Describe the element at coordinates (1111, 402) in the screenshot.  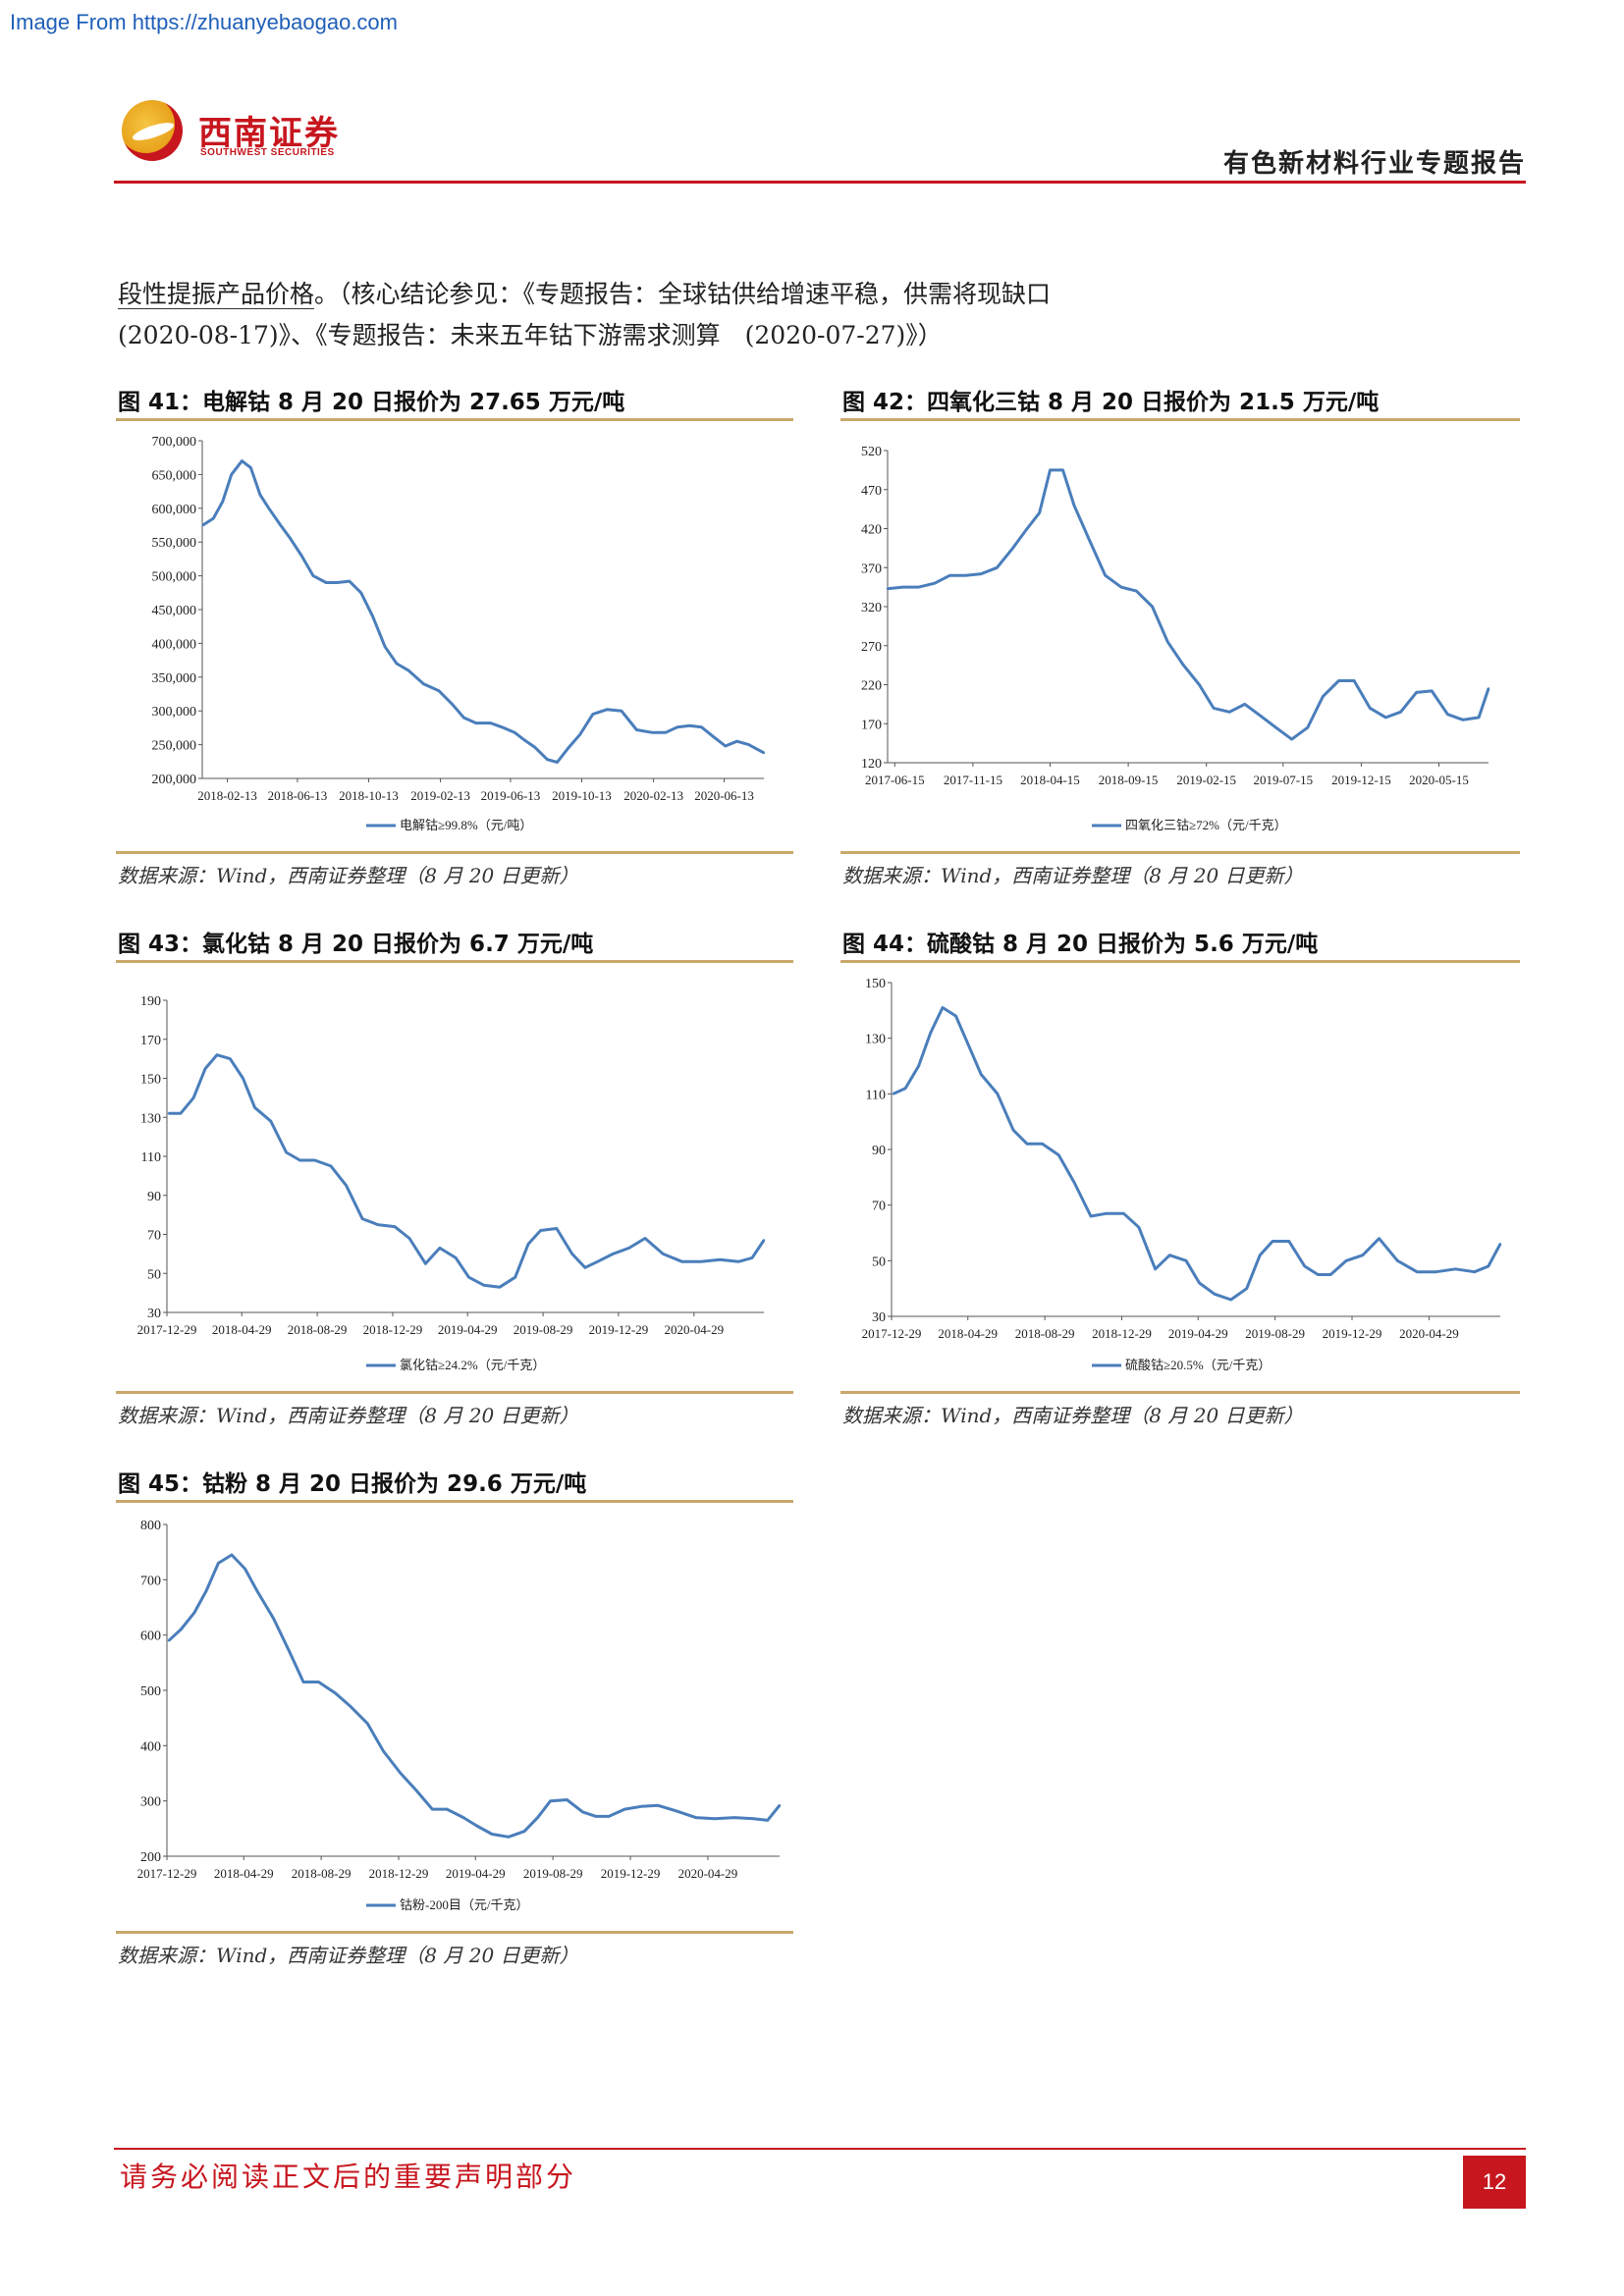
I see `figure-42-title: 图 42：四氧化三钴 8 月 20 日报价为 21.5 万元/吨` at that location.